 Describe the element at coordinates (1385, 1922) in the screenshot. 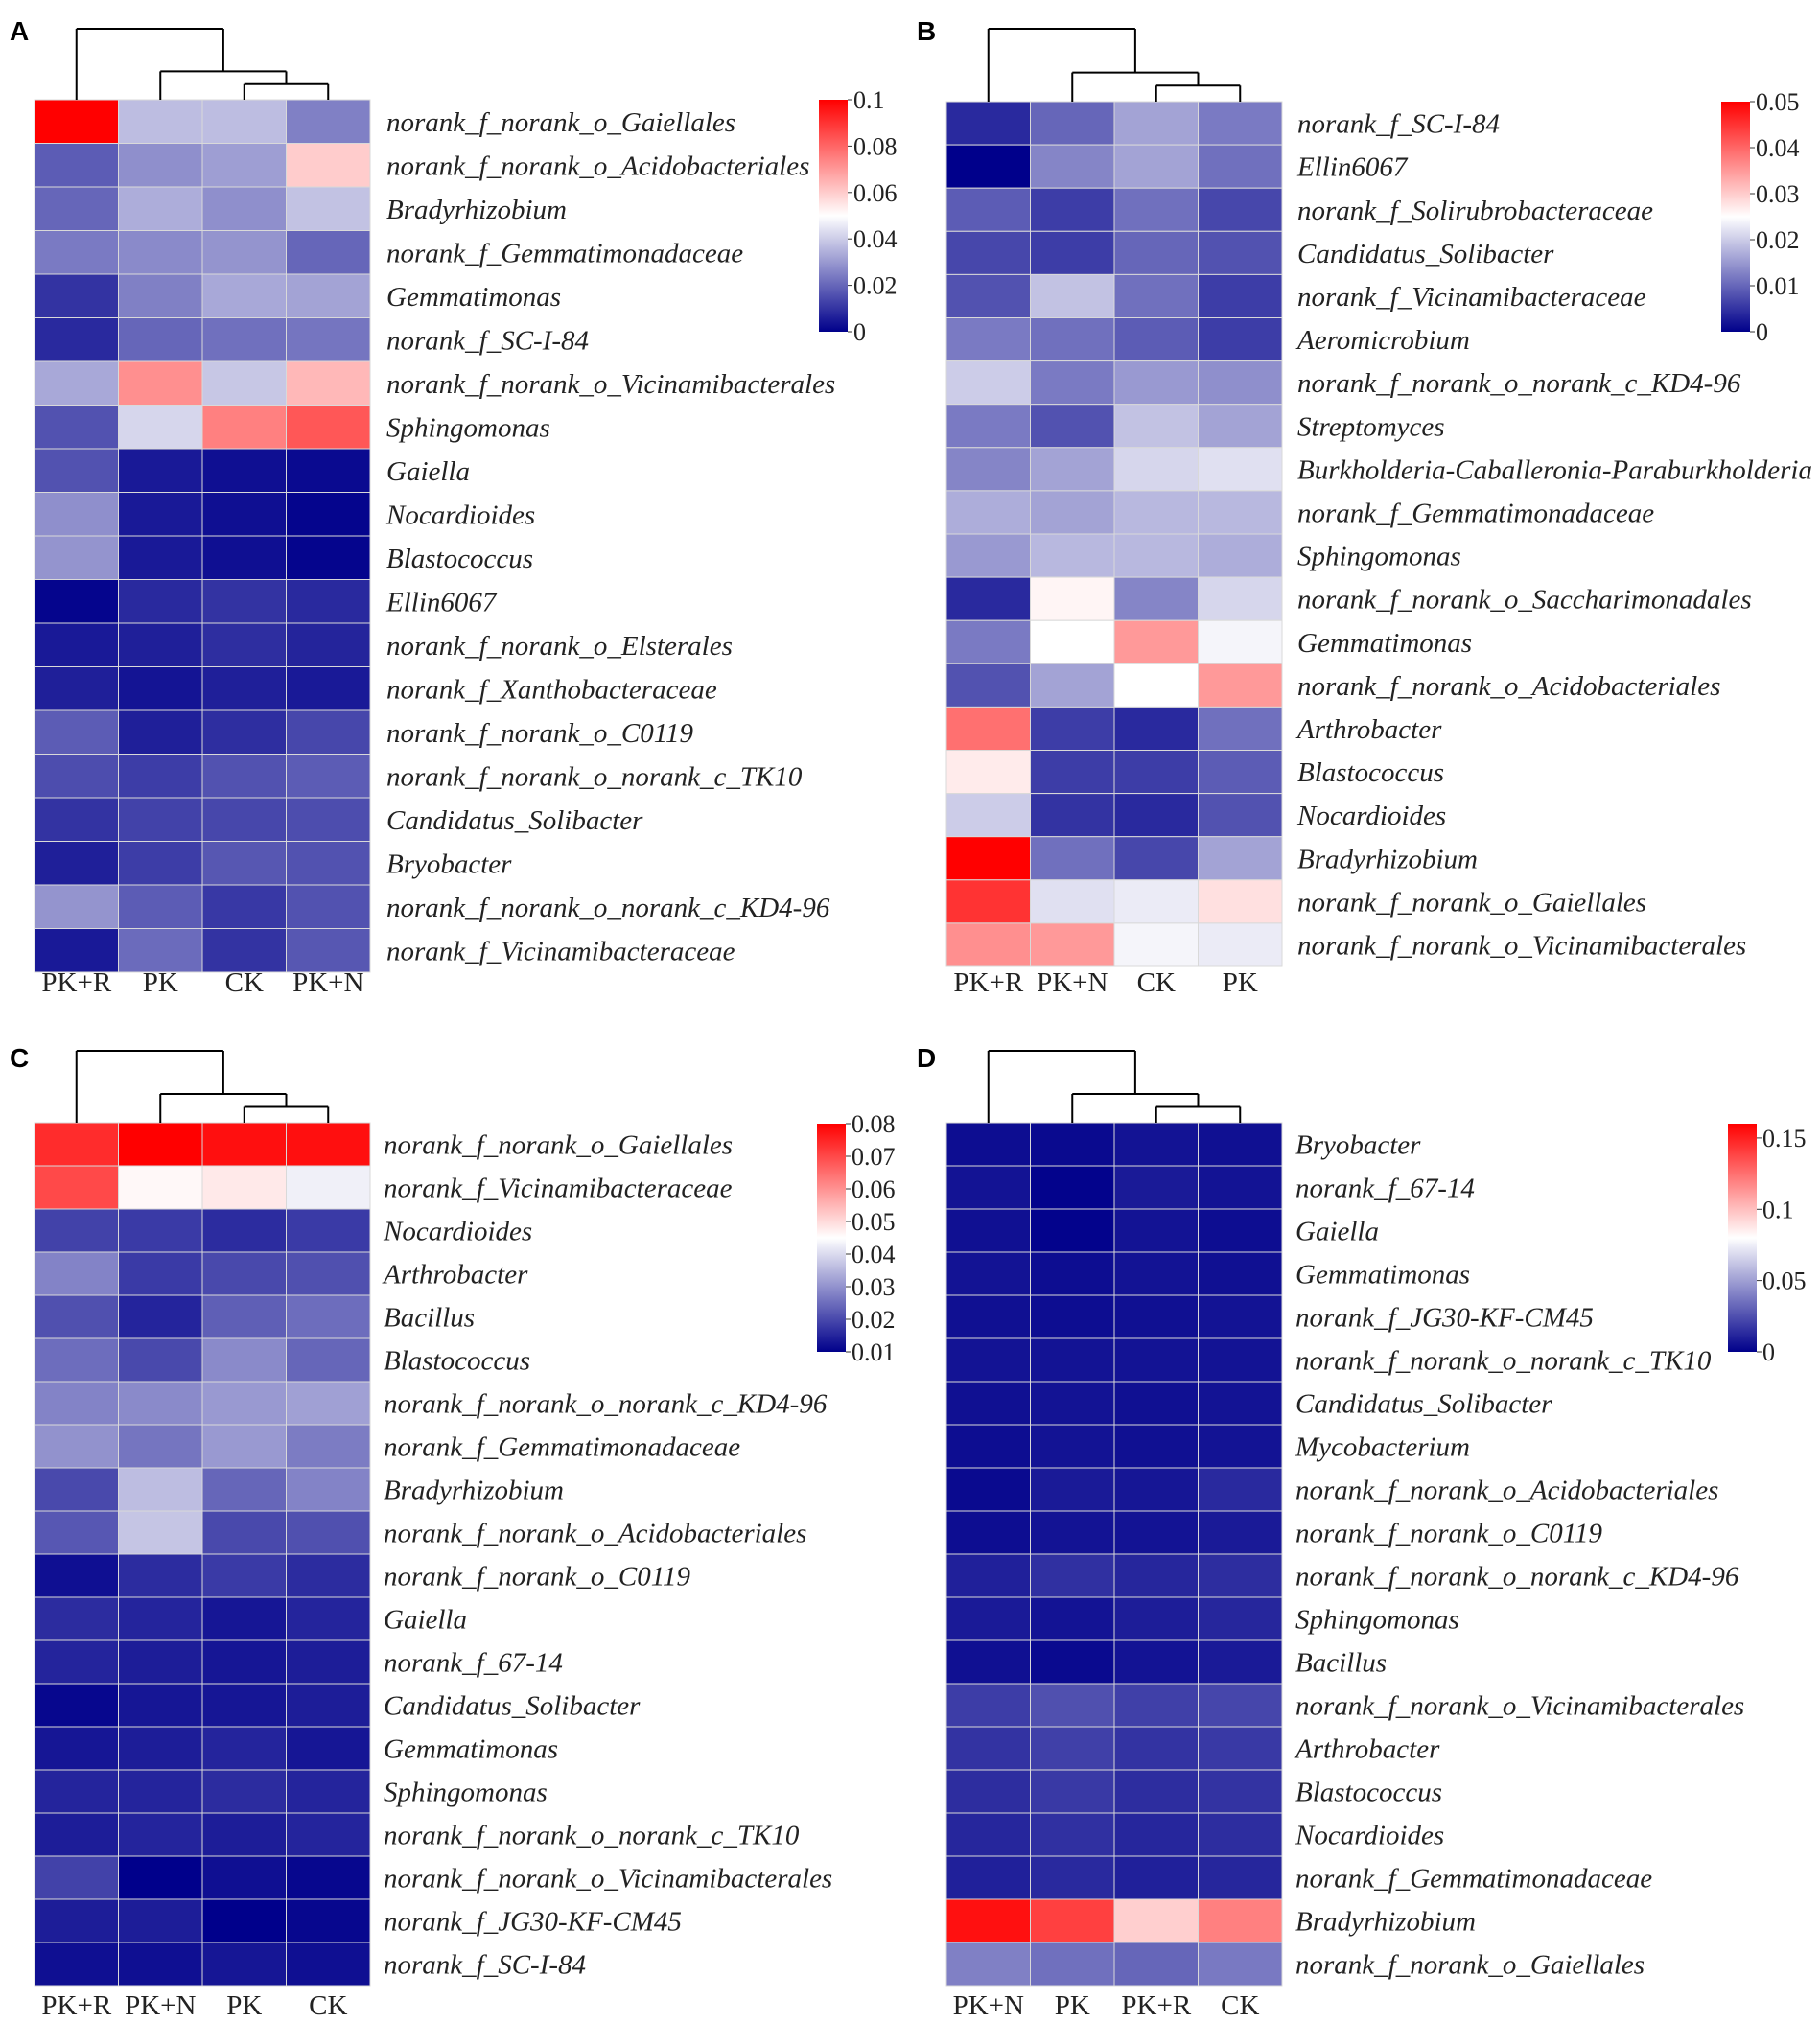

I see `row-label: Bradyrhizobium` at that location.